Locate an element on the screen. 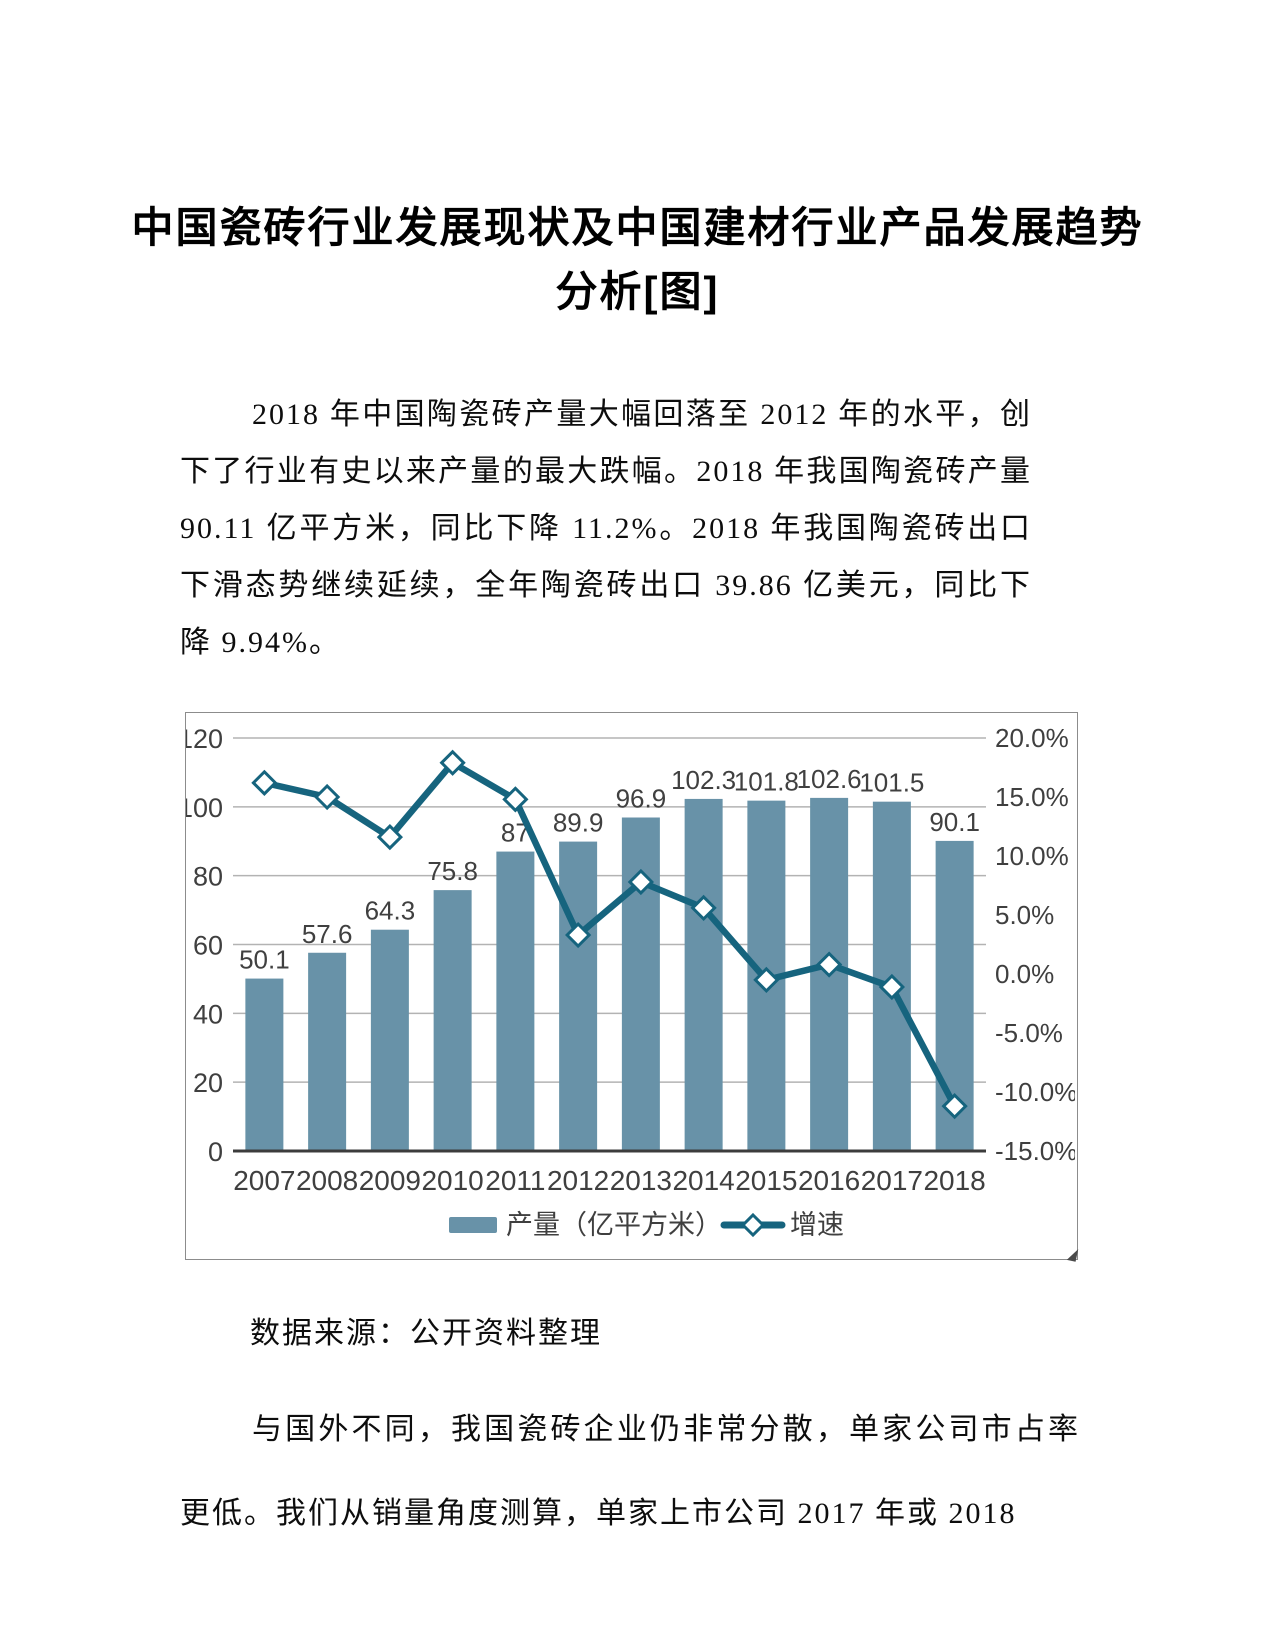  left-axis-tick-label: 100 is located at coordinates (204, 808).